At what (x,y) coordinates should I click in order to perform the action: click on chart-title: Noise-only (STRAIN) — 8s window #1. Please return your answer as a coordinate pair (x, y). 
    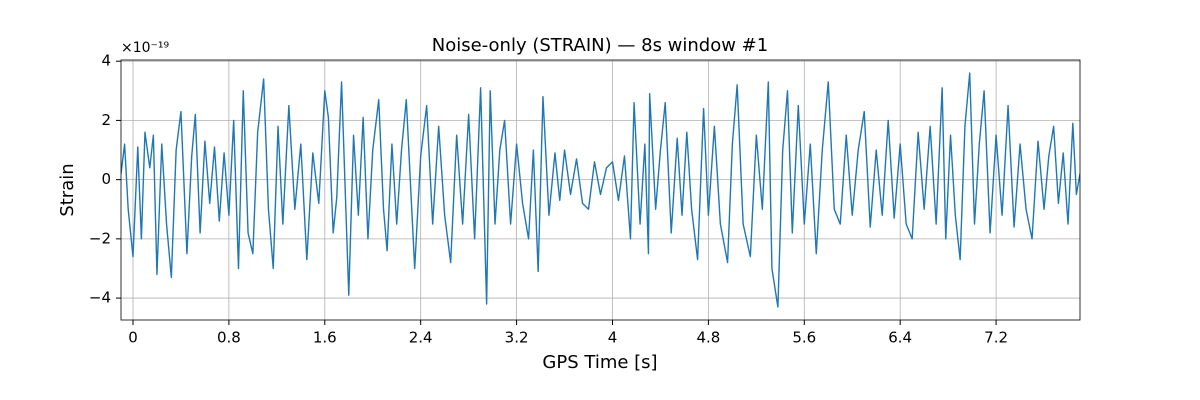
    Looking at the image, I should click on (600, 45).